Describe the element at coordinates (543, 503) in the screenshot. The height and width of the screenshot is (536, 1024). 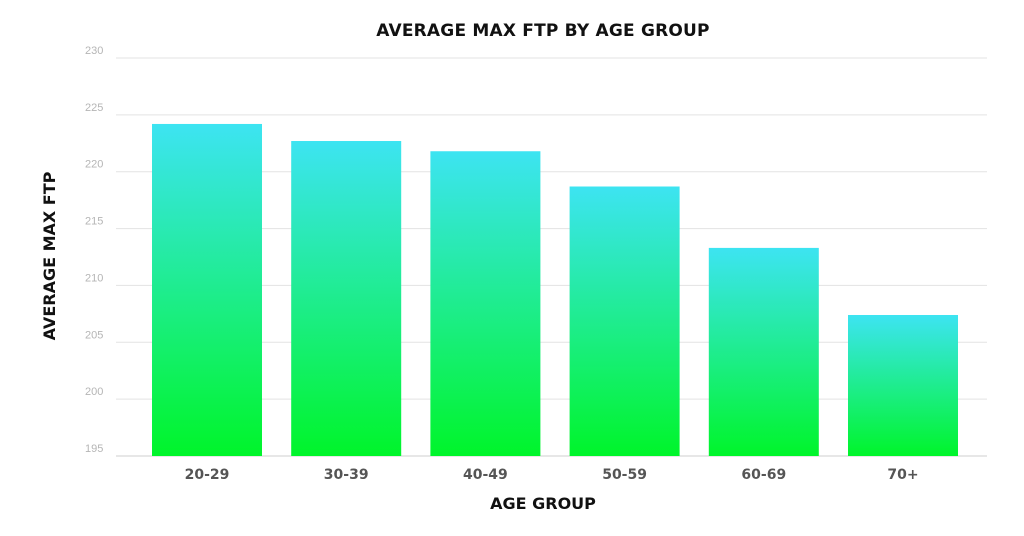
I see `x-axis-title: AGE GROUP` at that location.